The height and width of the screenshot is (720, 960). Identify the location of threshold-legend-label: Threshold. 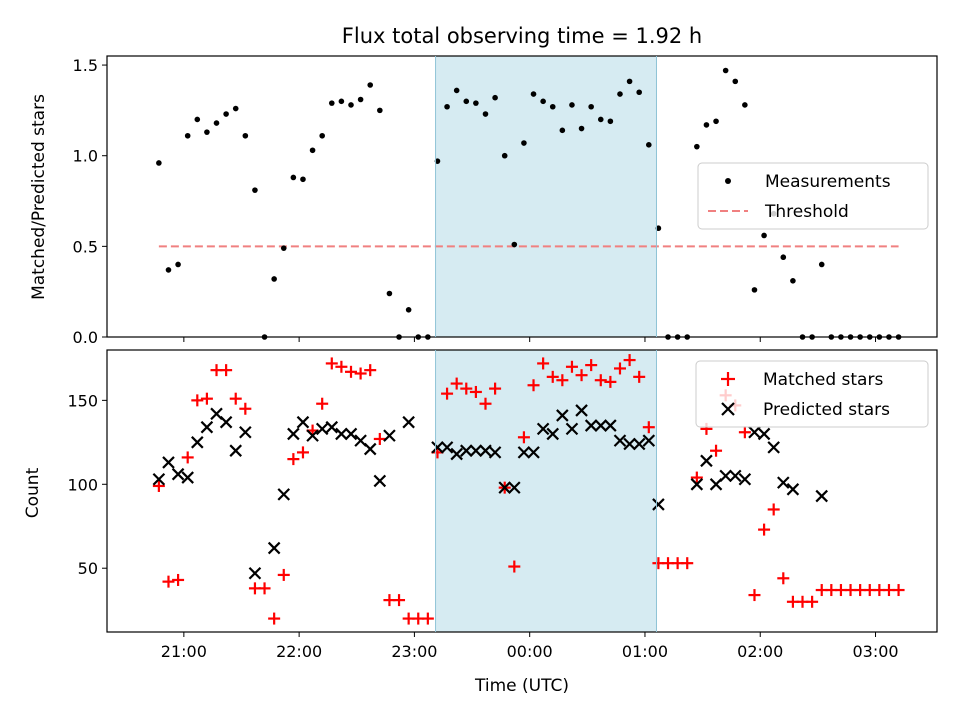
(806, 212).